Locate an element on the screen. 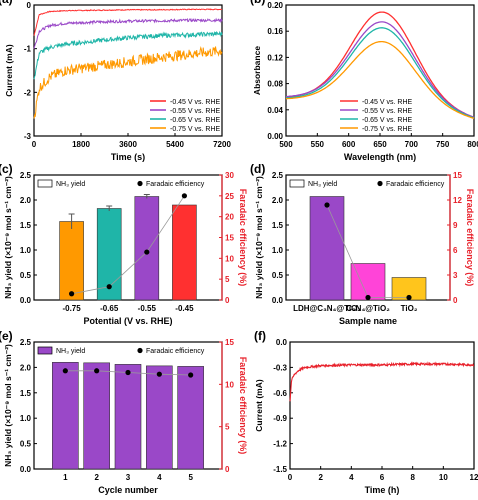 The width and height of the screenshot is (478, 500). x-tick-label: 800 is located at coordinates (472, 144).